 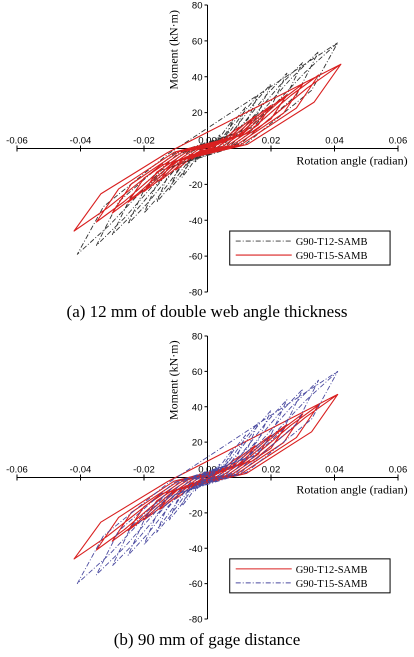 I want to click on caption-a: (a) 12 mm of double web angle thickness, so click(x=207, y=311).